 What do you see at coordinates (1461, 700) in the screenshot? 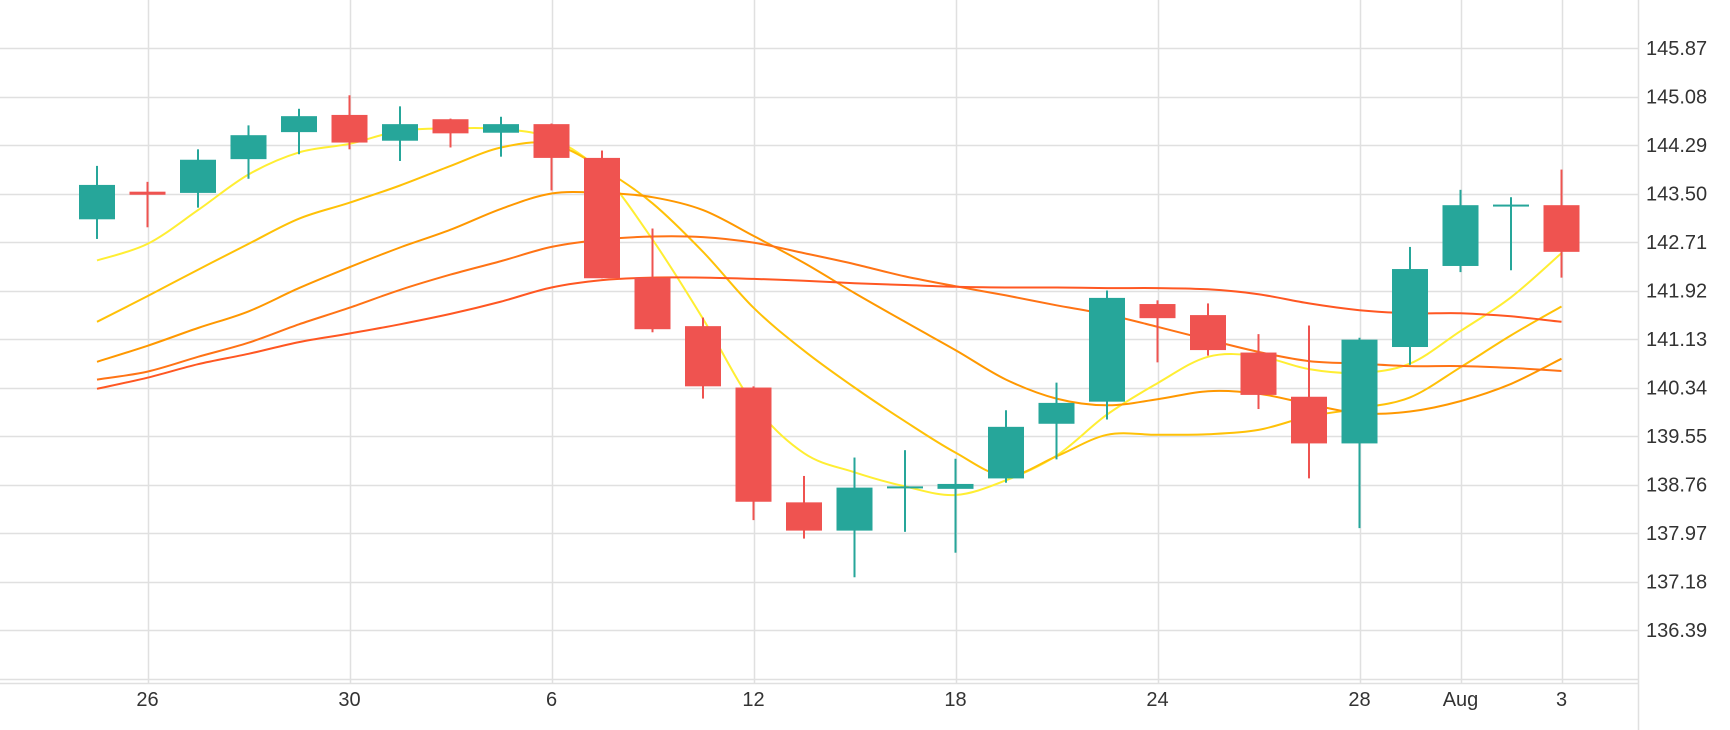
I see `x-tick-label: Aug` at bounding box center [1461, 700].